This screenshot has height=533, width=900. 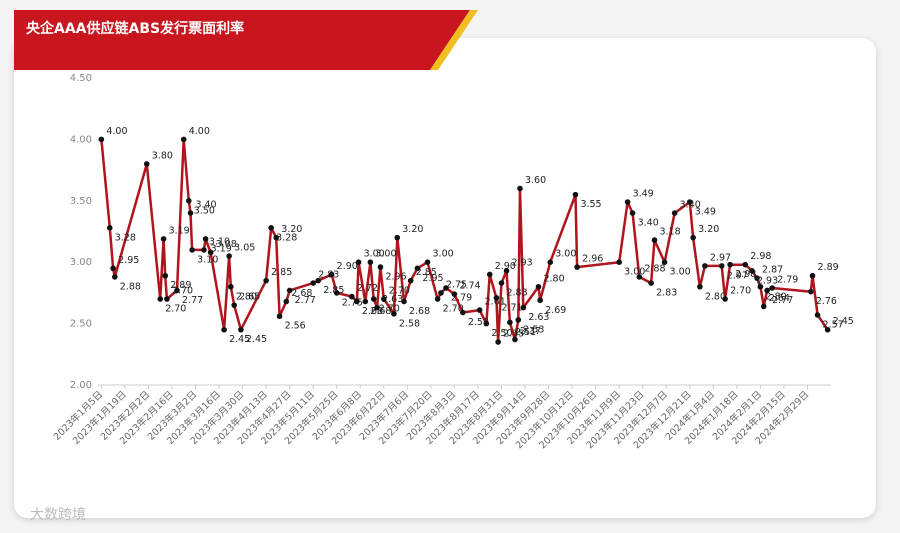 I want to click on y-tick-label: 3.50, so click(x=81, y=201).